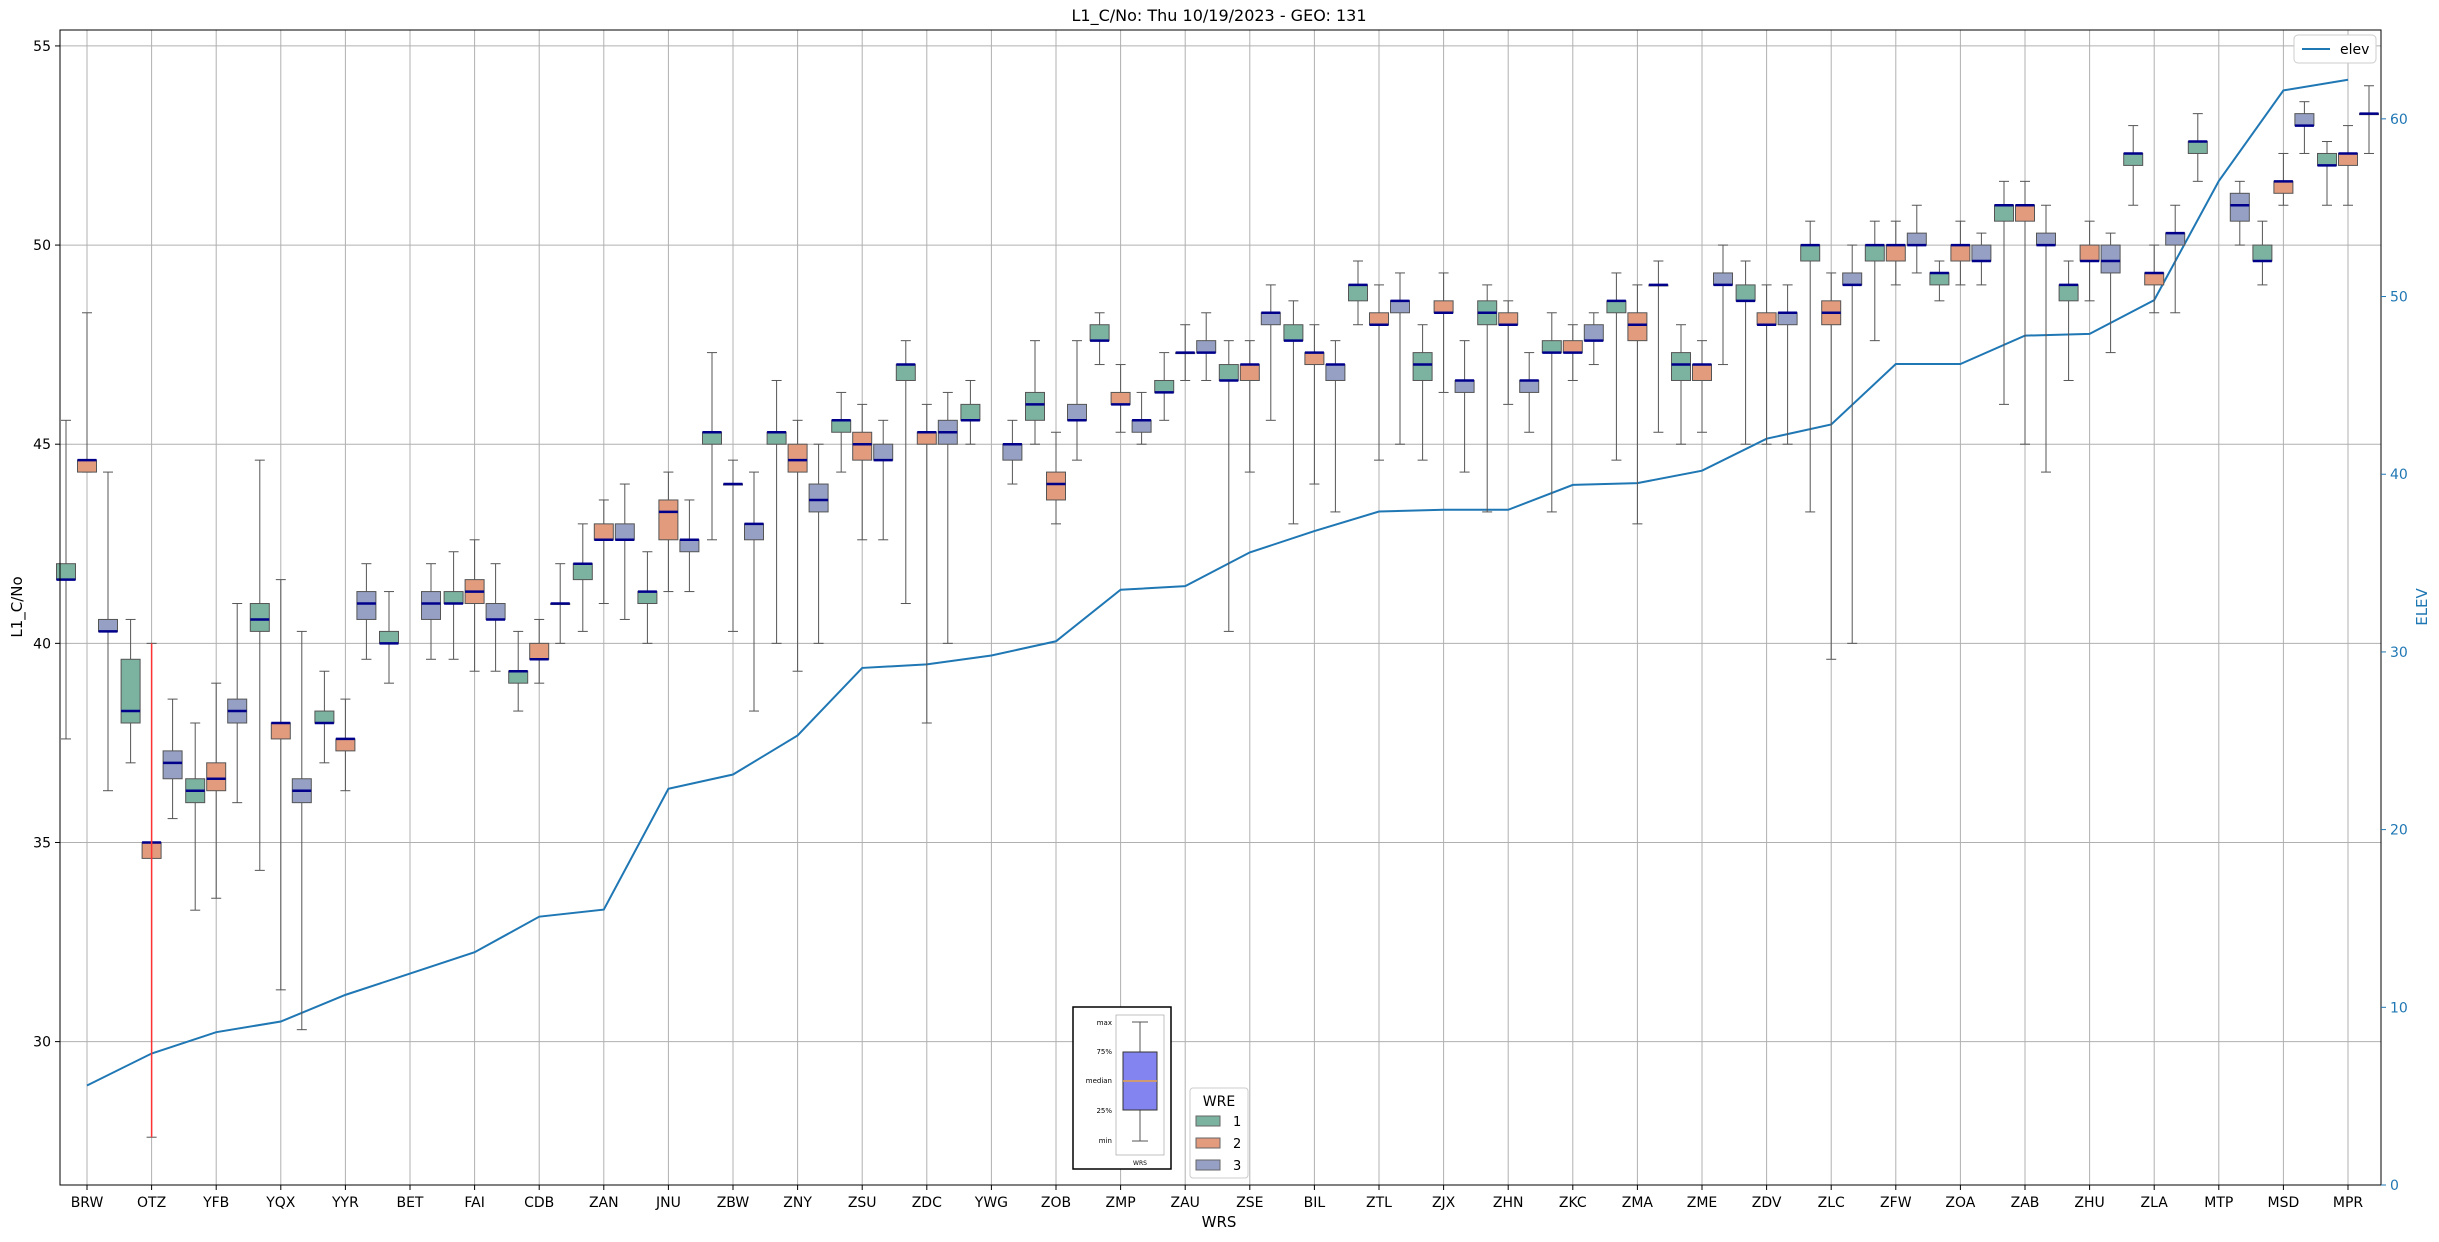 This screenshot has height=1242, width=2439. Describe the element at coordinates (2089, 1203) in the screenshot. I see `x-tick-label: ZHU` at that location.